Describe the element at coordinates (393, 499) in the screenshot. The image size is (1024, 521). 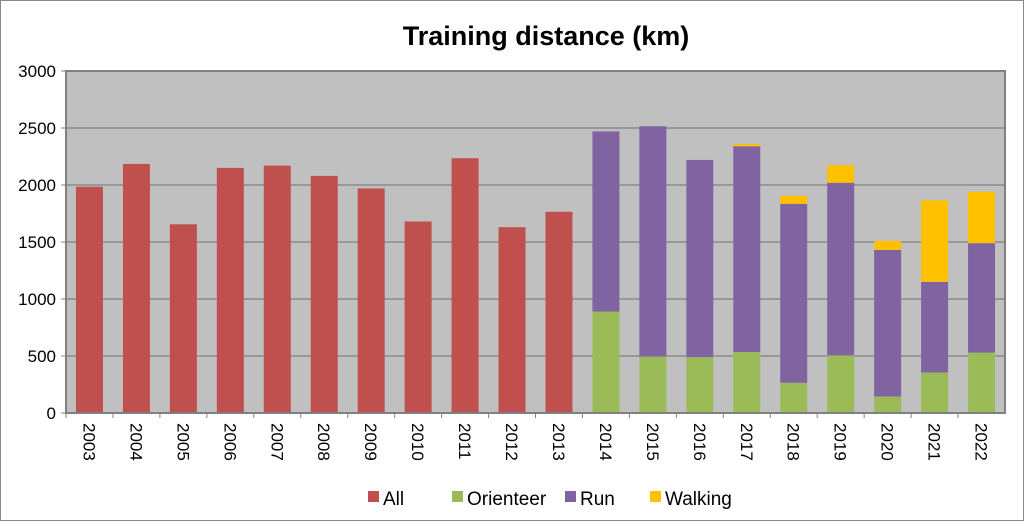
I see `legend-label: All` at that location.